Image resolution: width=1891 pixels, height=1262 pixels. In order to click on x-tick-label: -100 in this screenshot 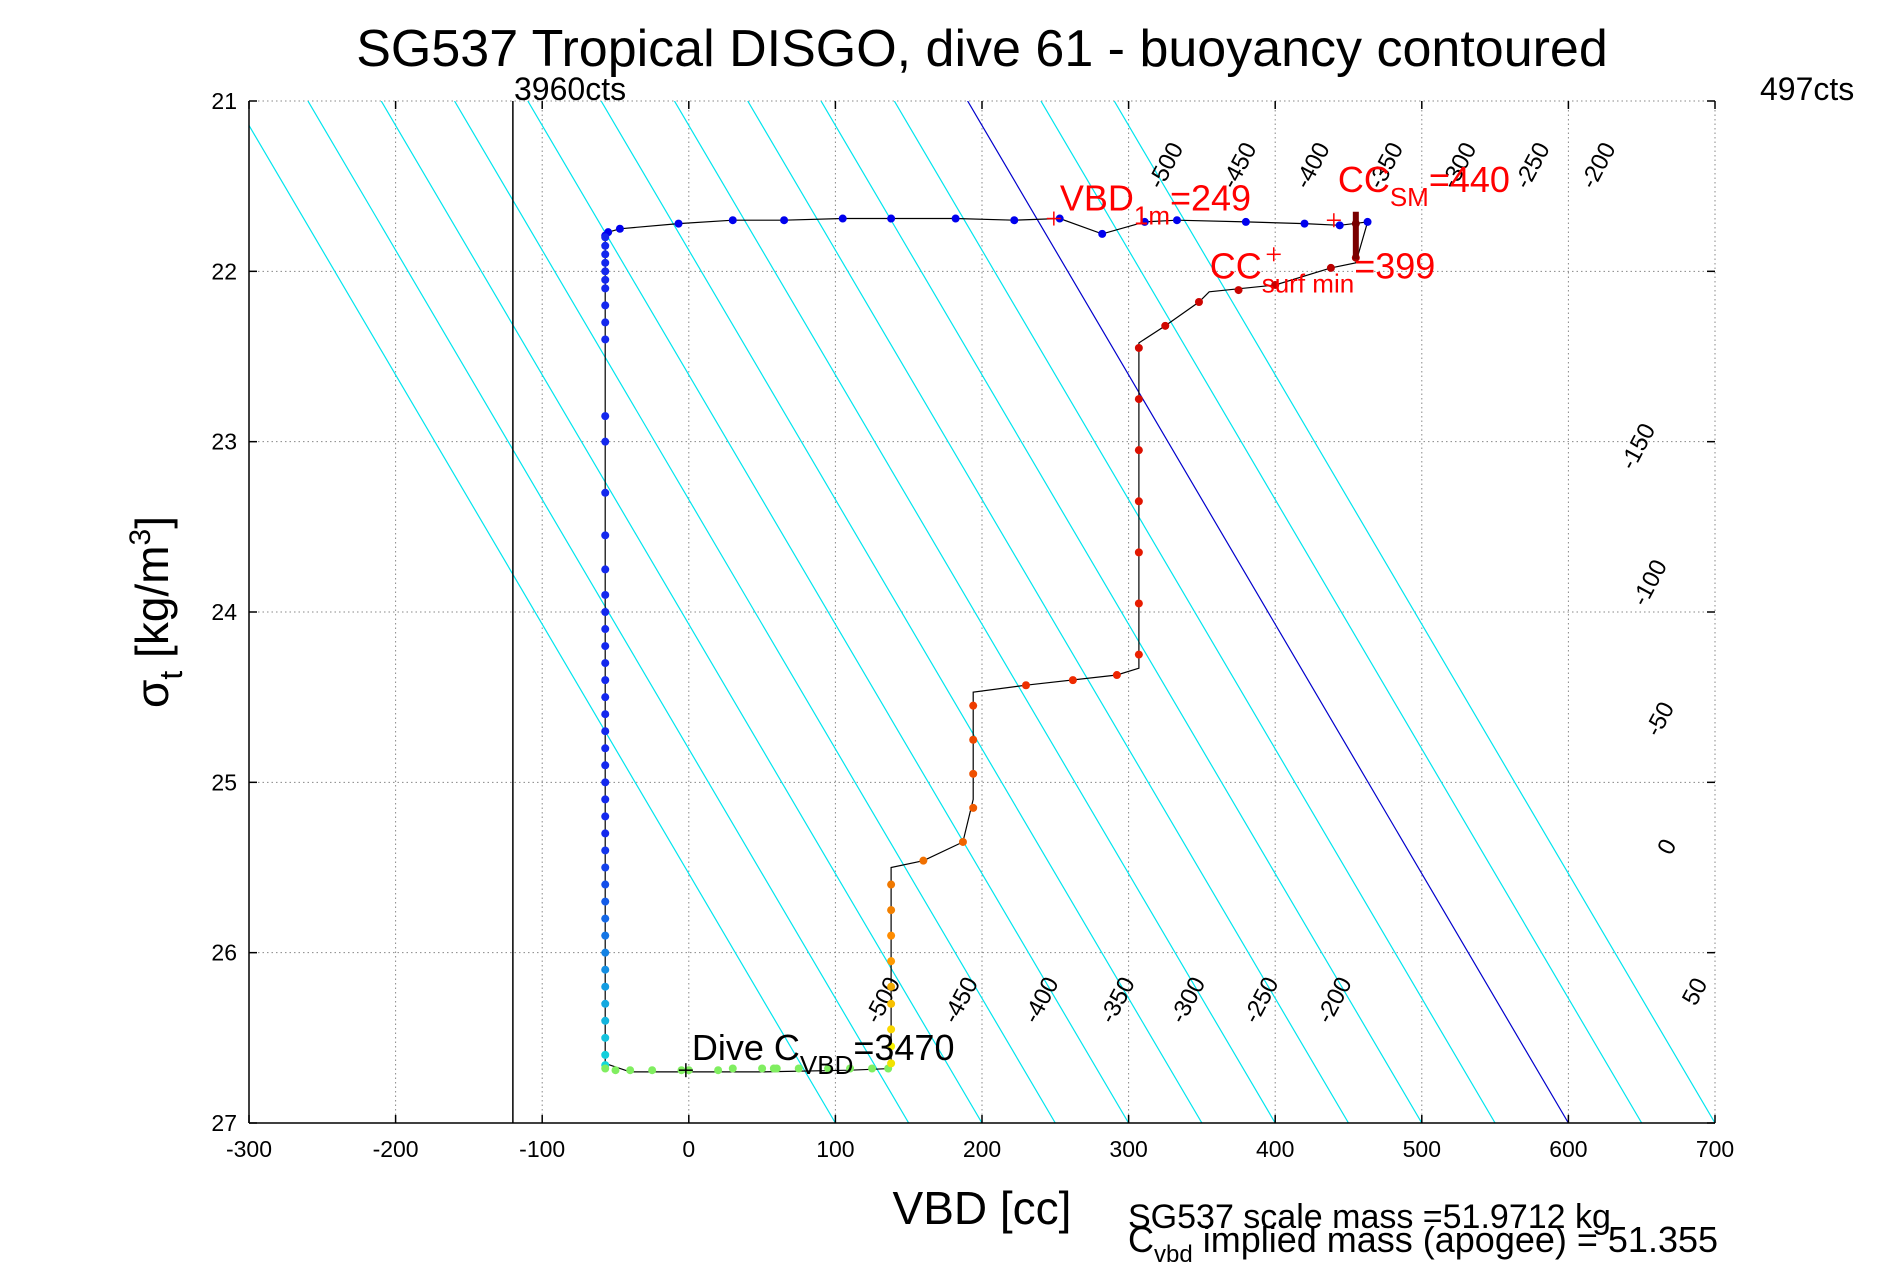, I will do `click(542, 1149)`.